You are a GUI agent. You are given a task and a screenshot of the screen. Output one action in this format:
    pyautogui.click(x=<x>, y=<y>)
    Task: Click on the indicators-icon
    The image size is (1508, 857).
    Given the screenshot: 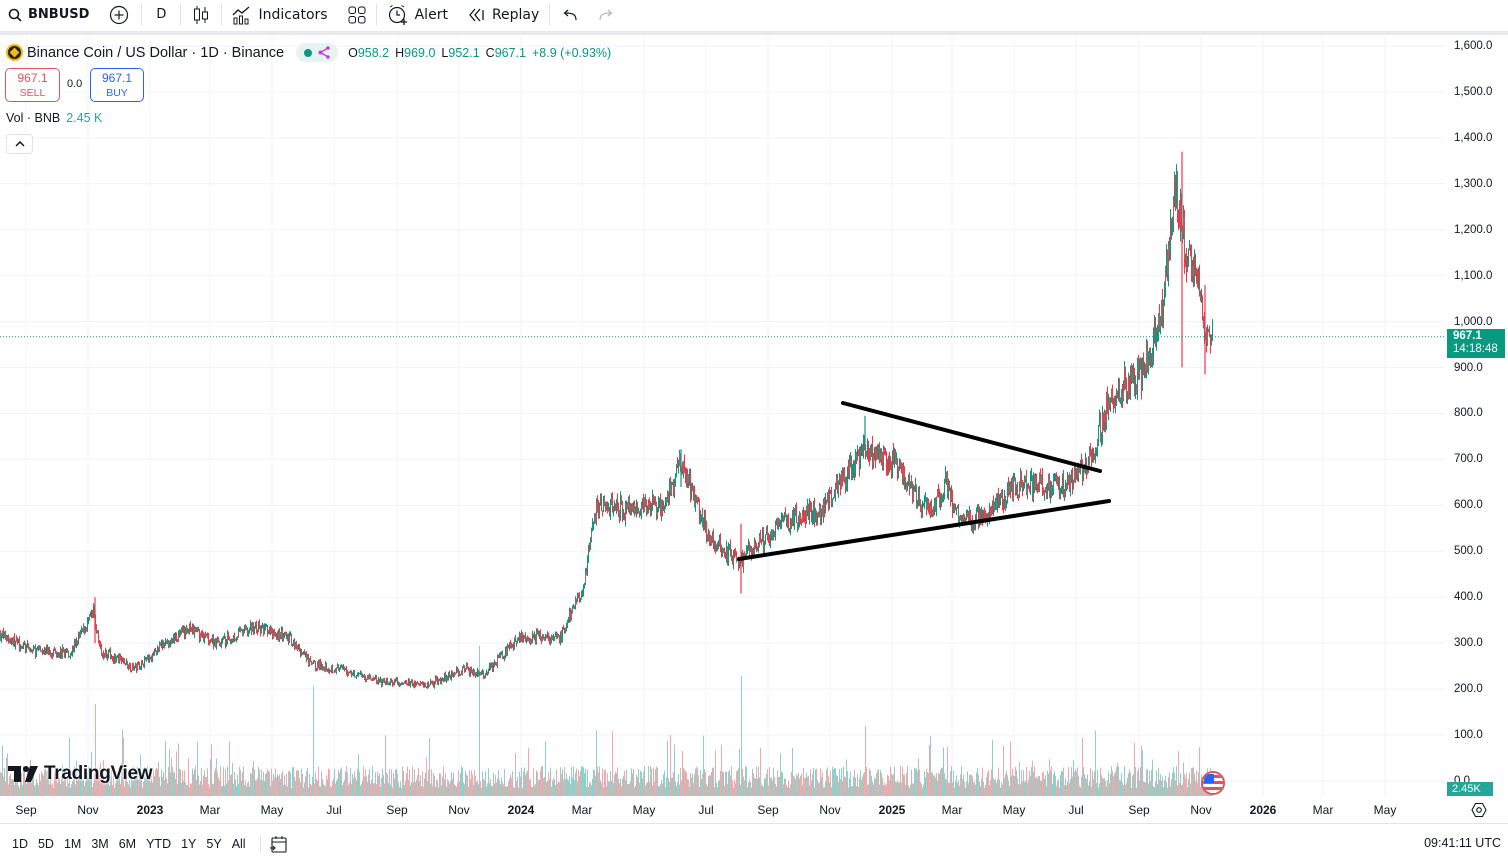 What is the action you would take?
    pyautogui.click(x=241, y=15)
    